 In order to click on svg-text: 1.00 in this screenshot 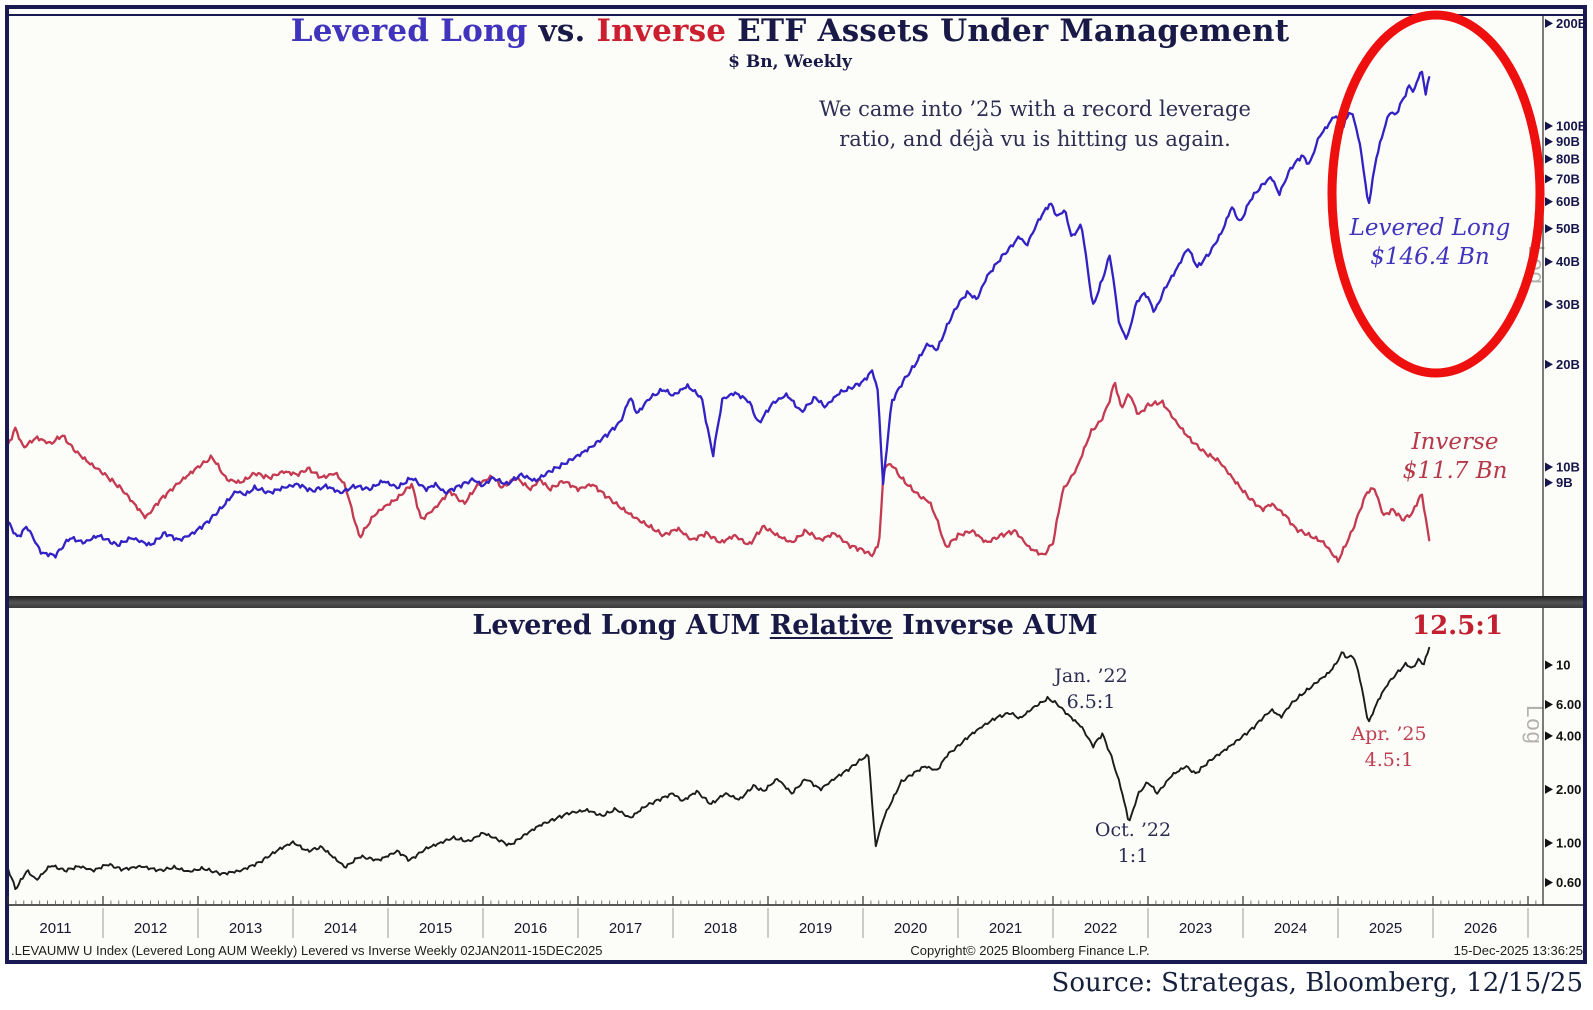, I will do `click(1568, 843)`.